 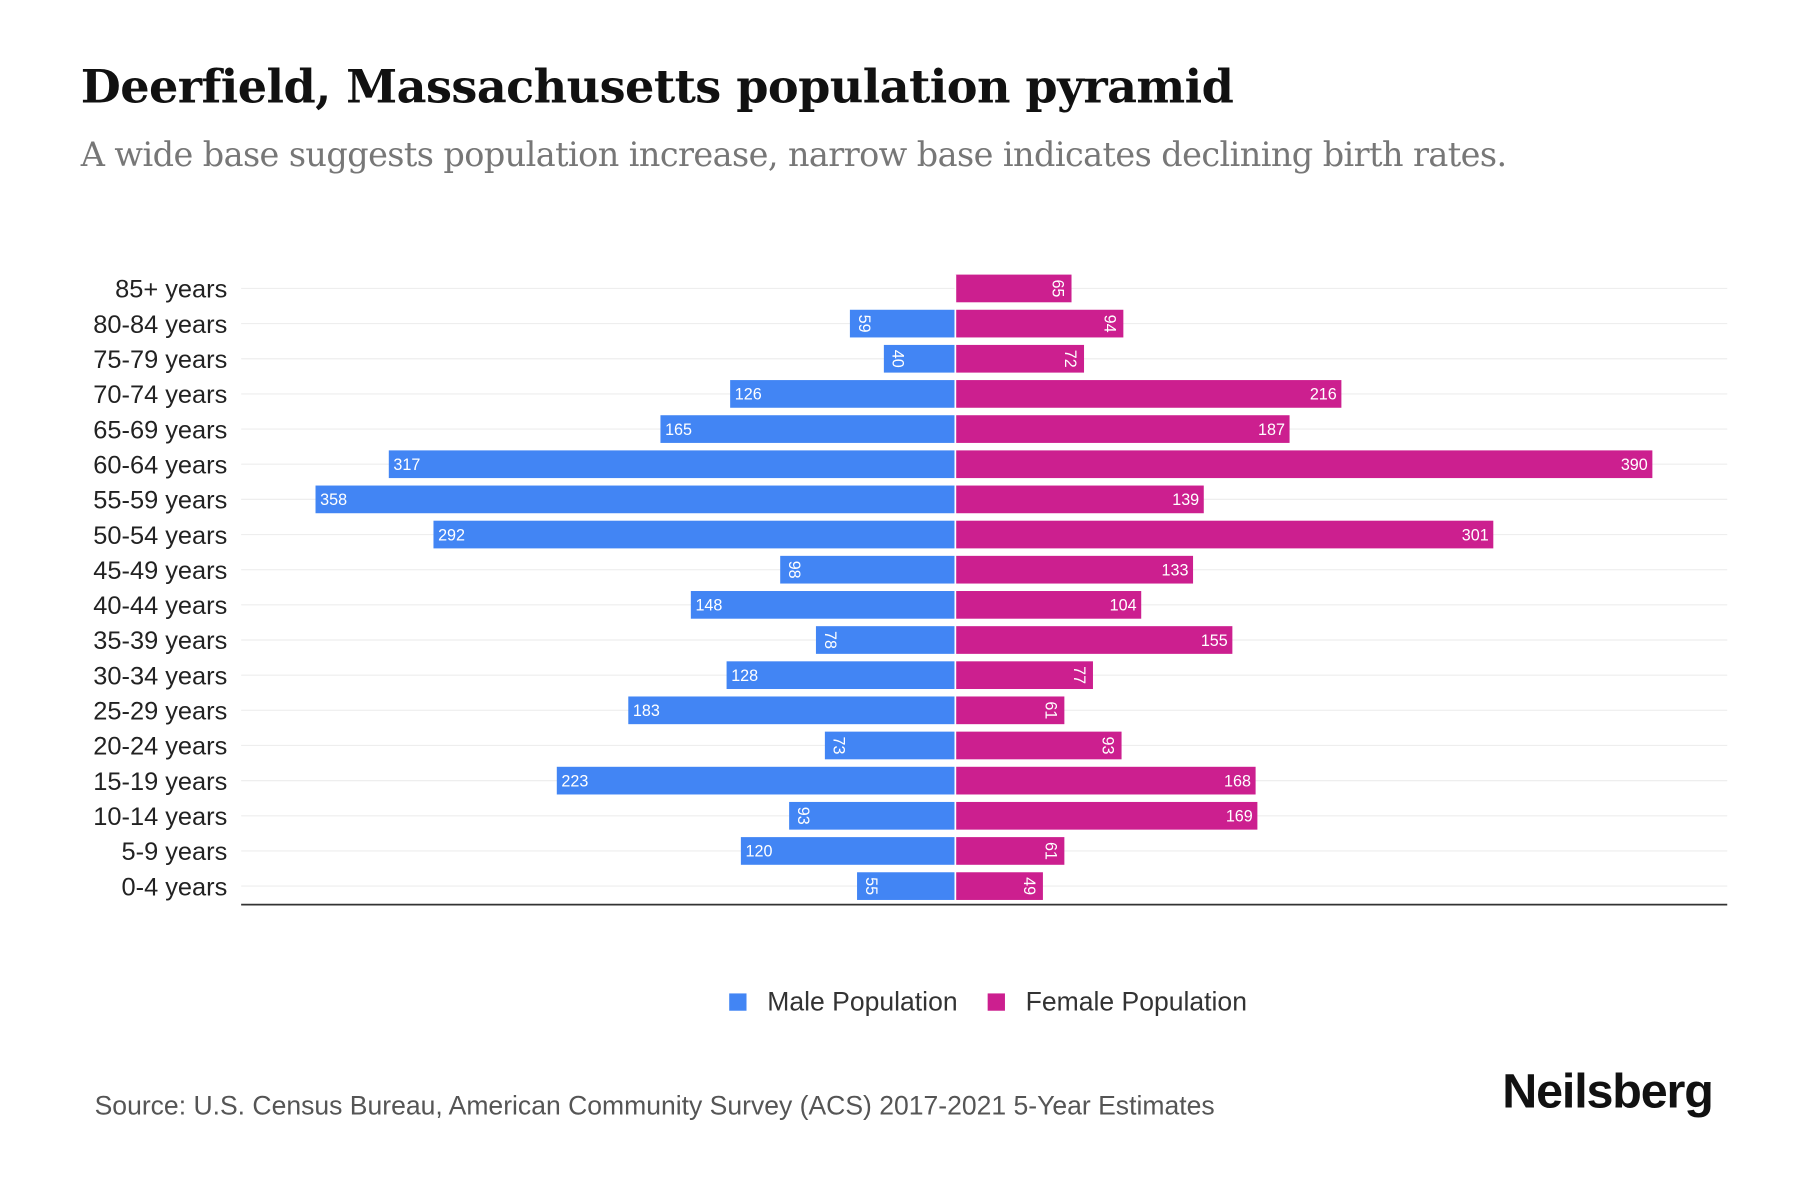 I want to click on data-label: 133, so click(x=1174, y=570).